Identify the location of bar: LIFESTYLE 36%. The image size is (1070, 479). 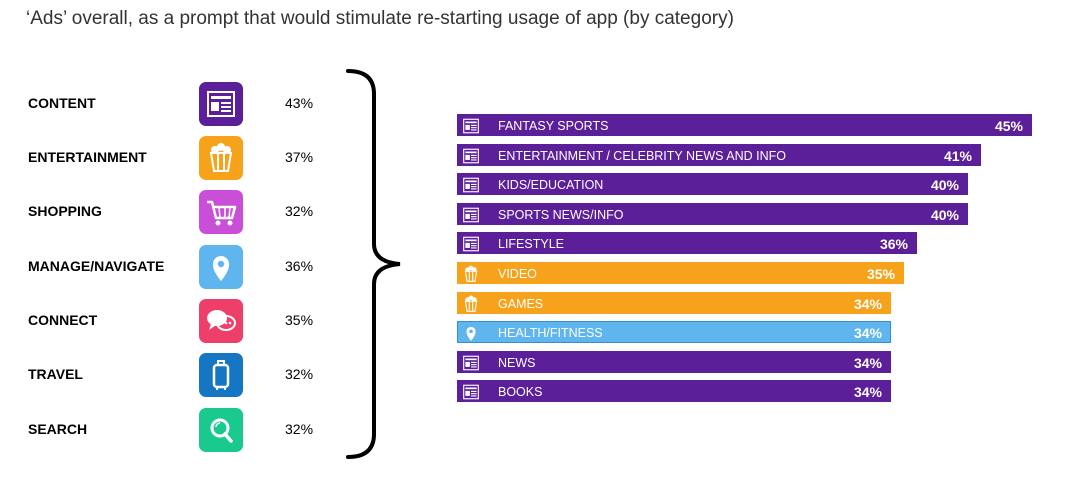
(687, 243).